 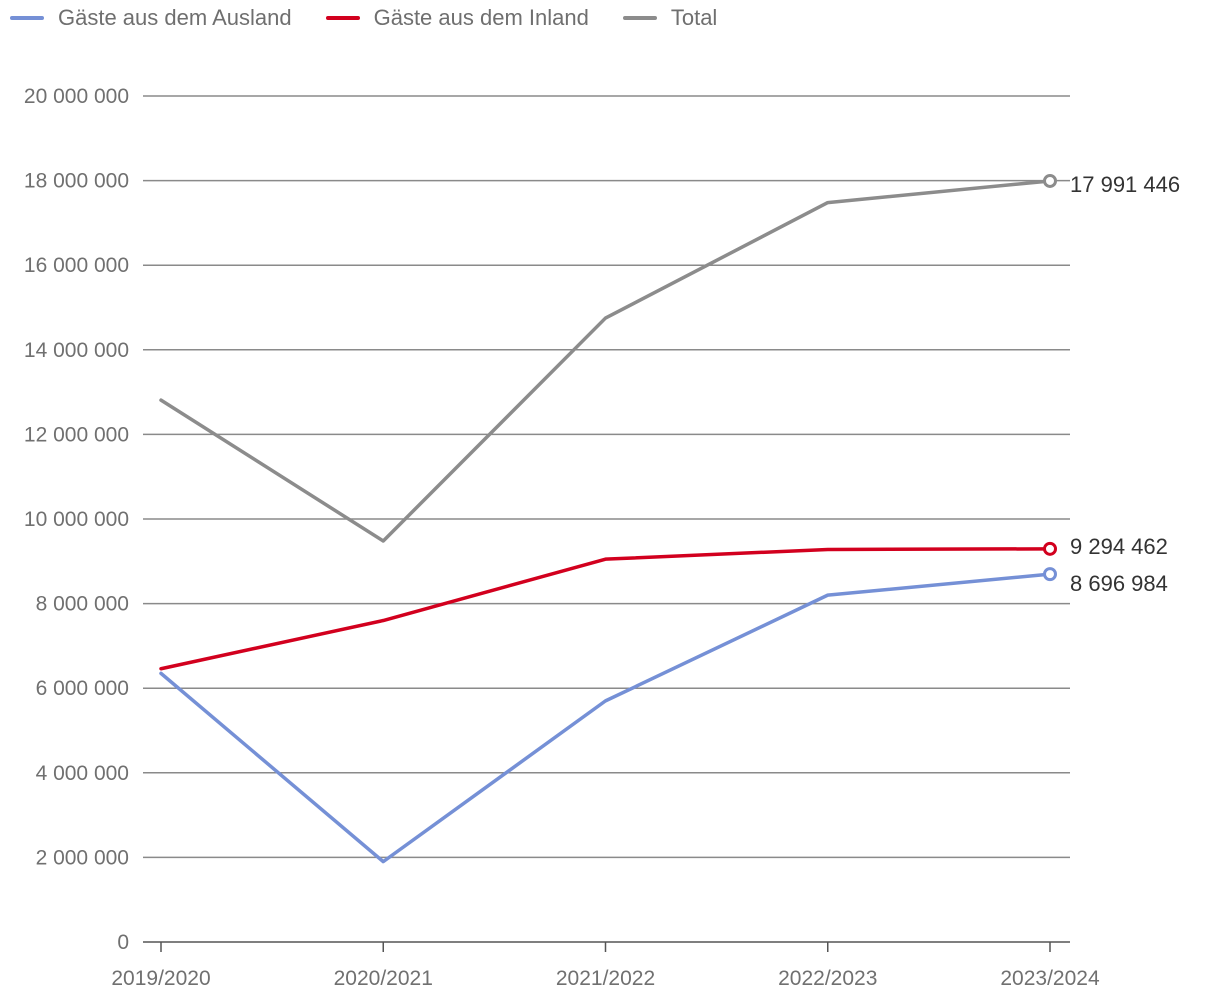 I want to click on y-tick-label: 10 000 000, so click(x=76, y=519).